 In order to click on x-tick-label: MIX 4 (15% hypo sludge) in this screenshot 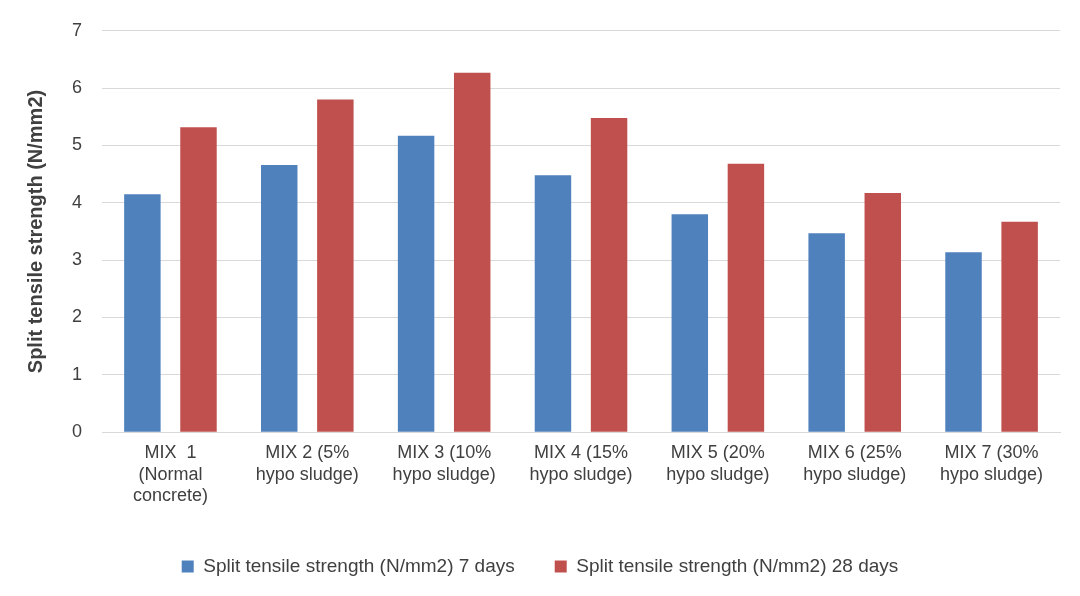, I will do `click(581, 462)`.